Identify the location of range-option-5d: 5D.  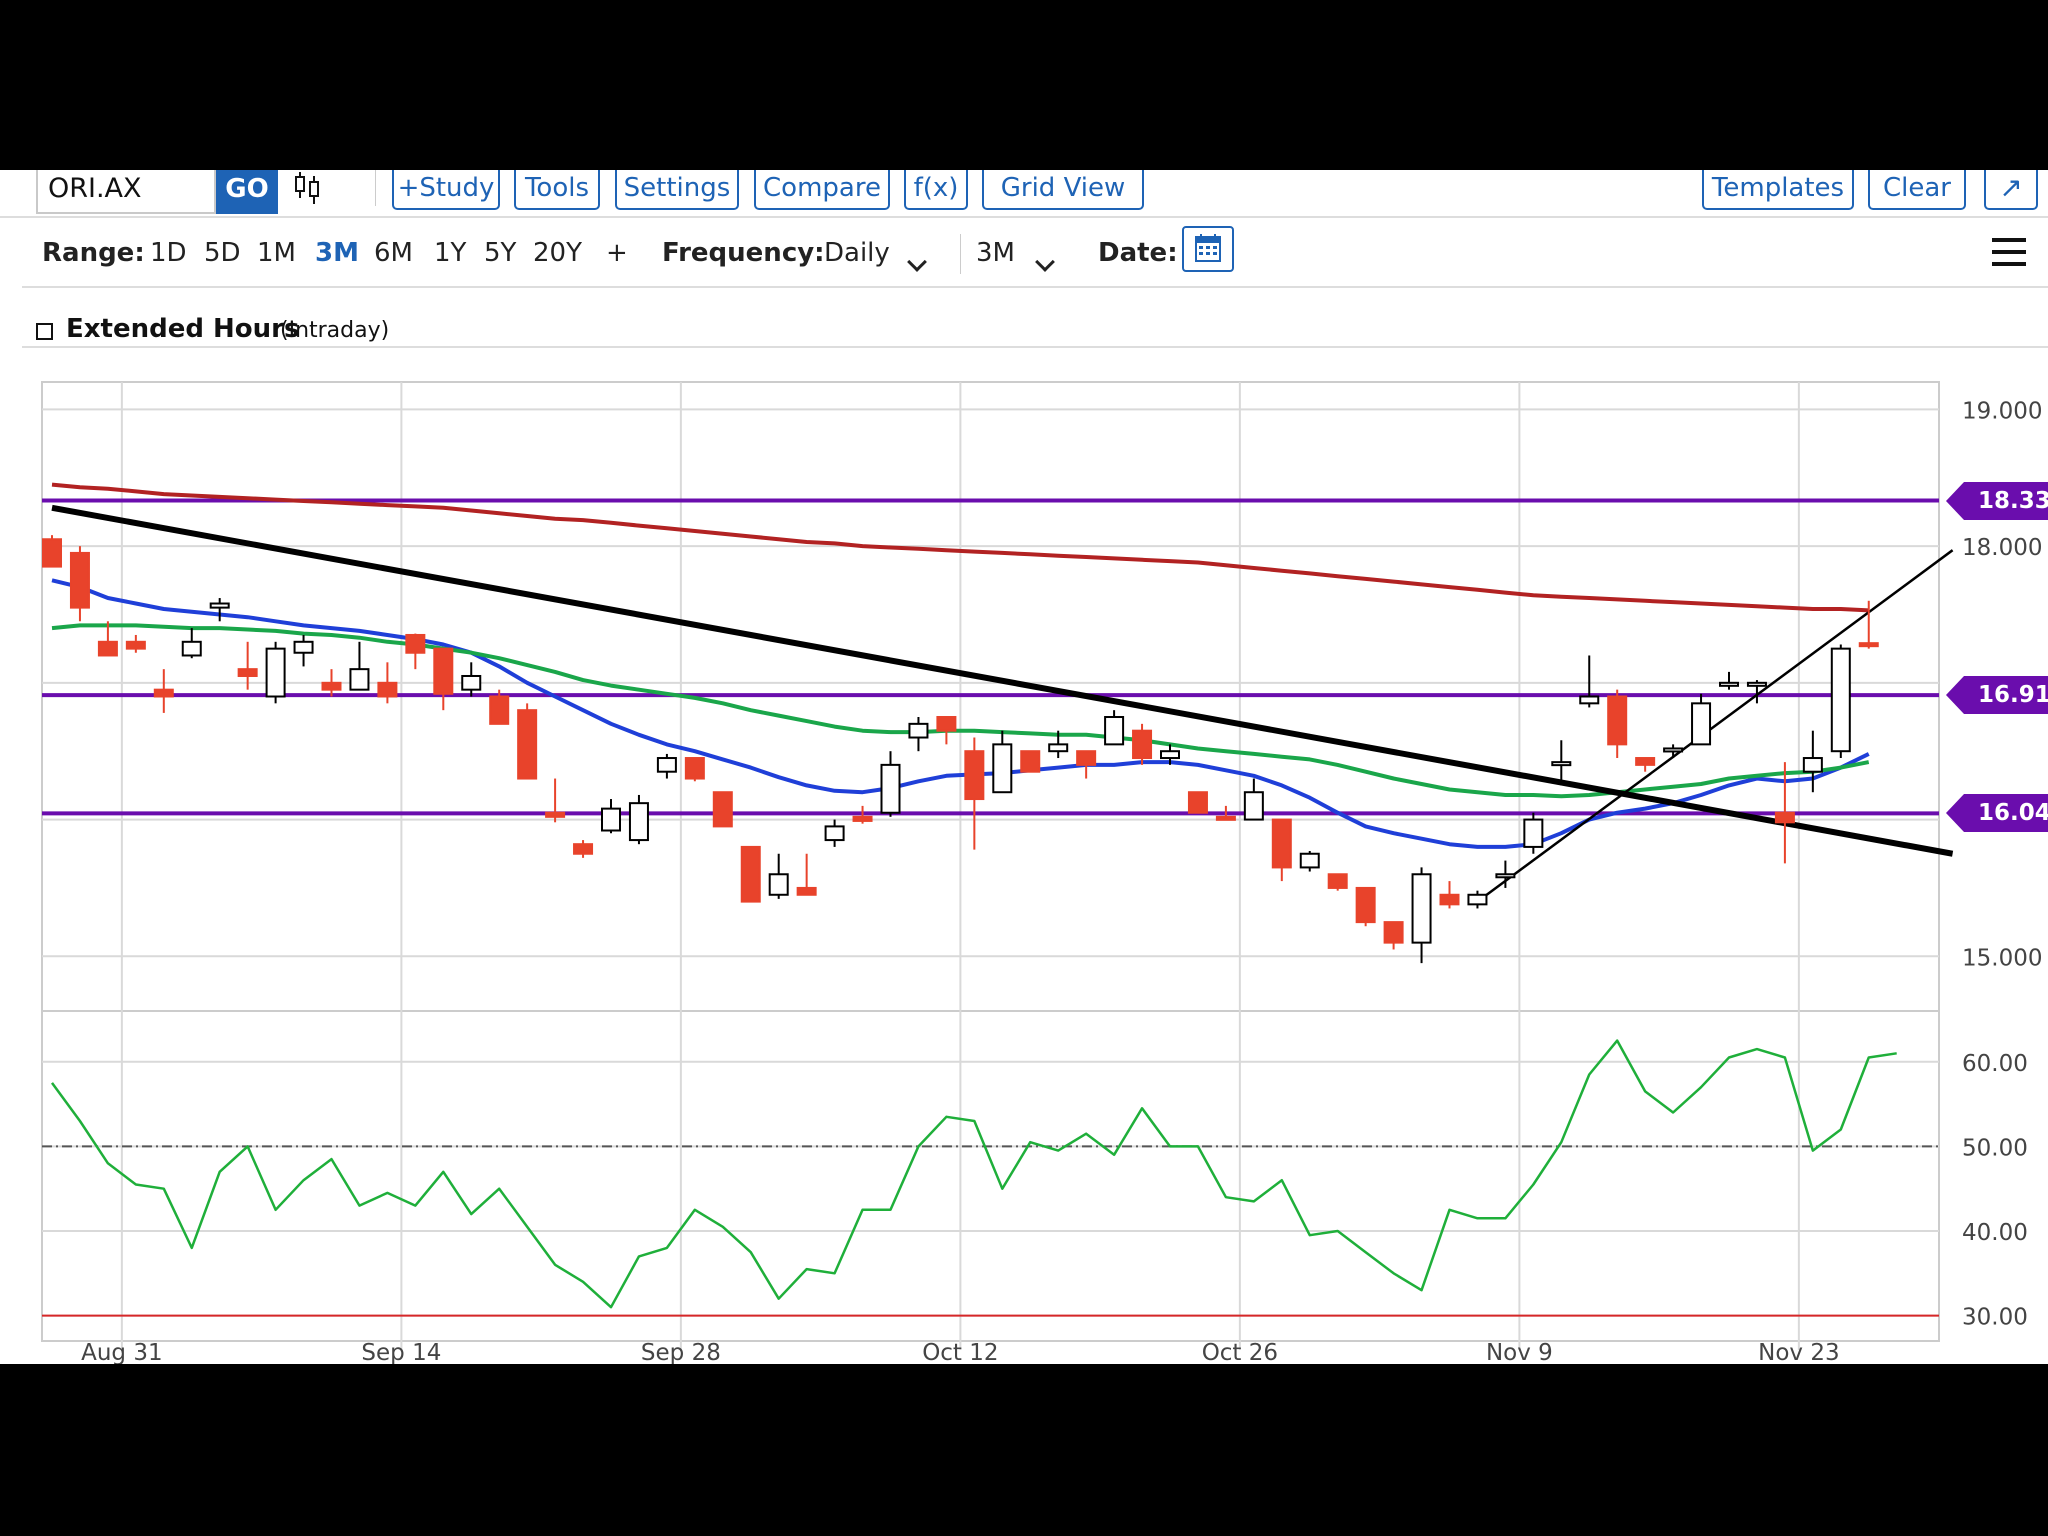
(222, 253).